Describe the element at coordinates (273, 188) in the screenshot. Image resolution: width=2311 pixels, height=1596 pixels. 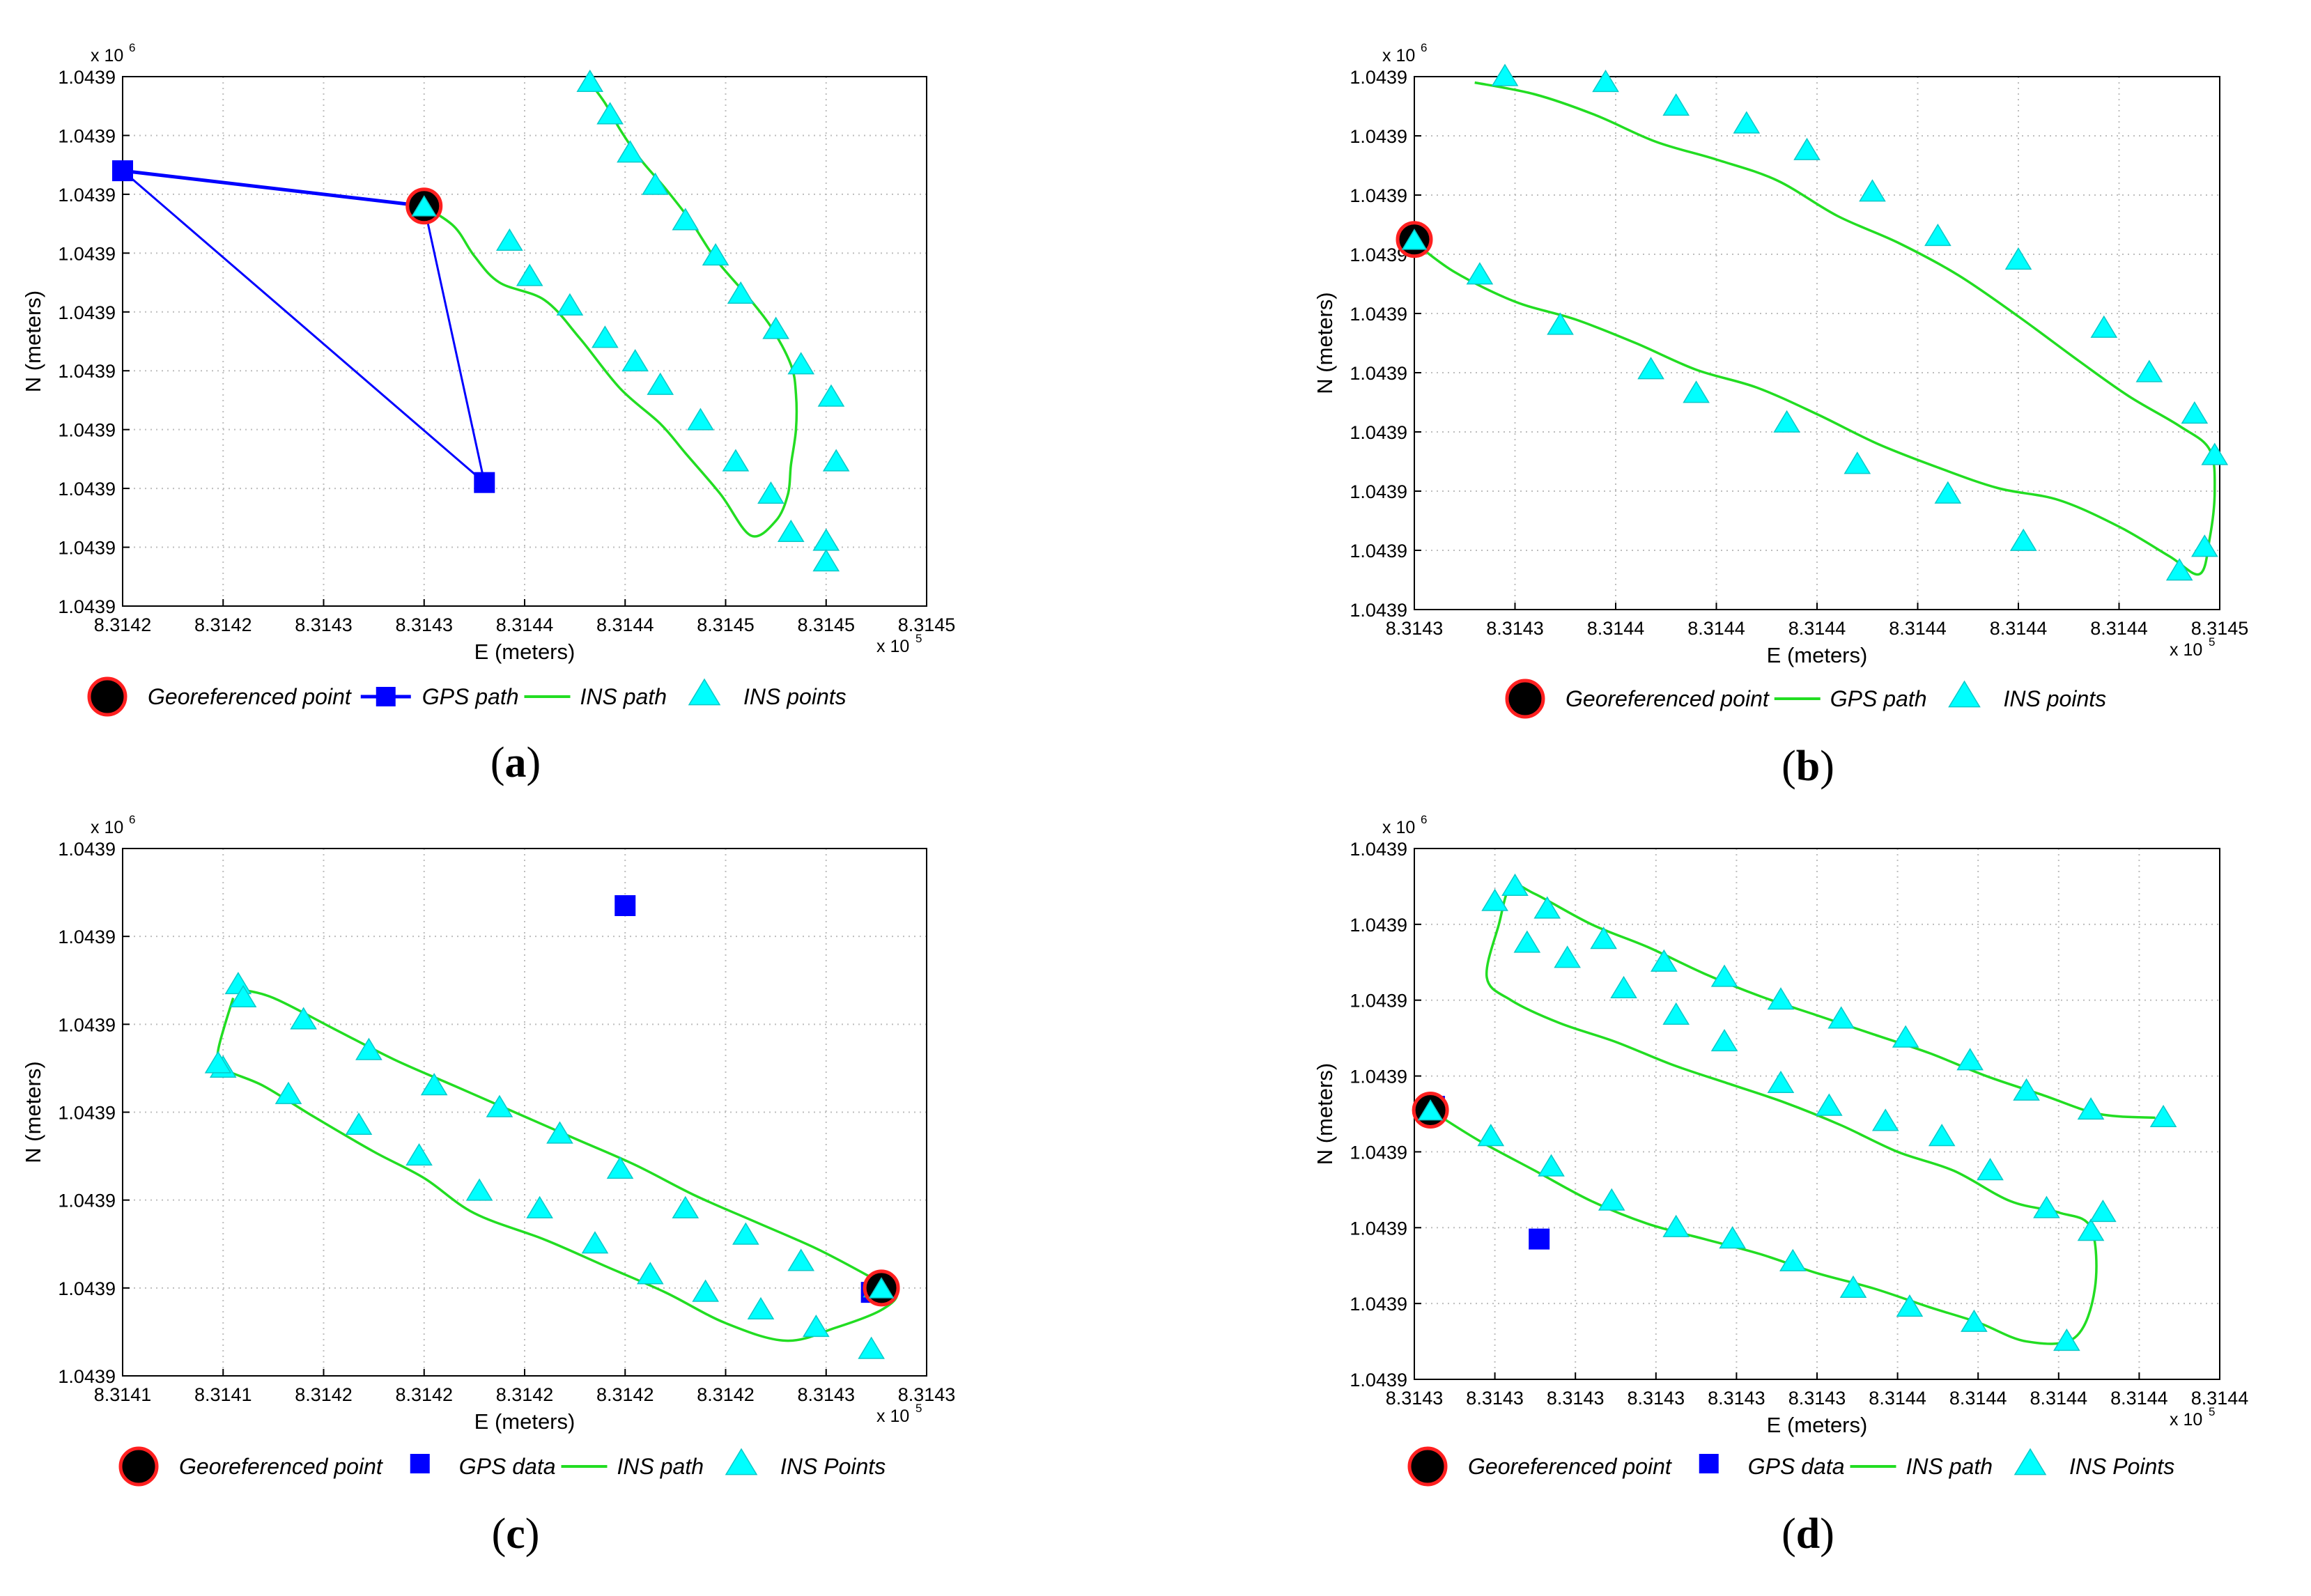
I see `gps-path-segment` at that location.